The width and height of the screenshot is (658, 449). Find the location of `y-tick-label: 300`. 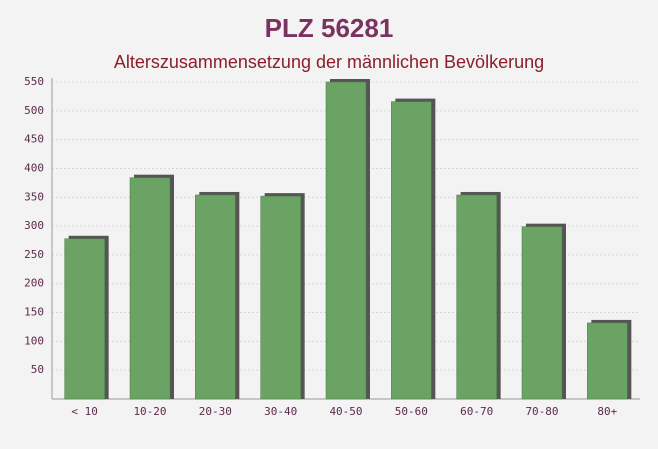

y-tick-label: 300 is located at coordinates (34, 225).